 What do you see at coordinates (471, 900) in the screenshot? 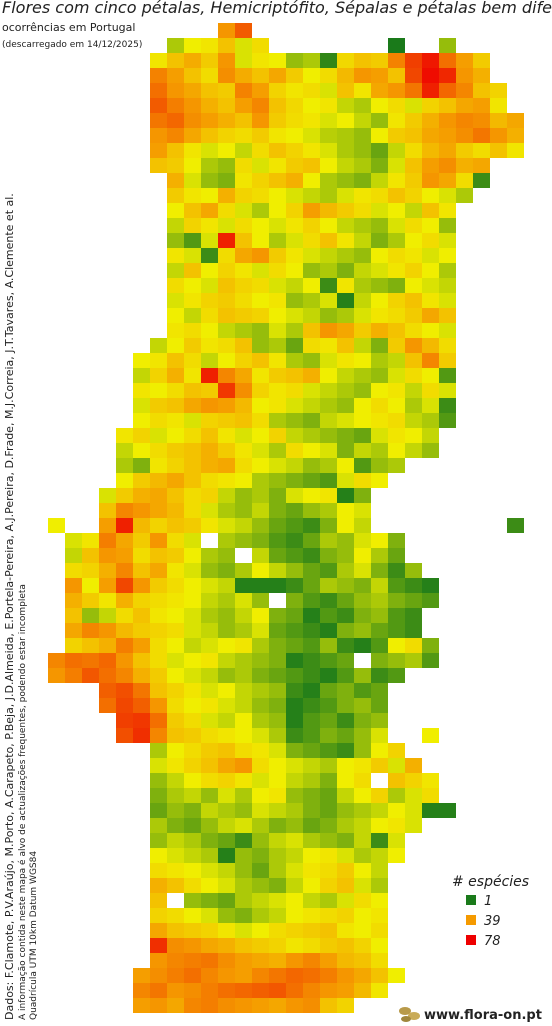
I see `legend-swatch` at bounding box center [471, 900].